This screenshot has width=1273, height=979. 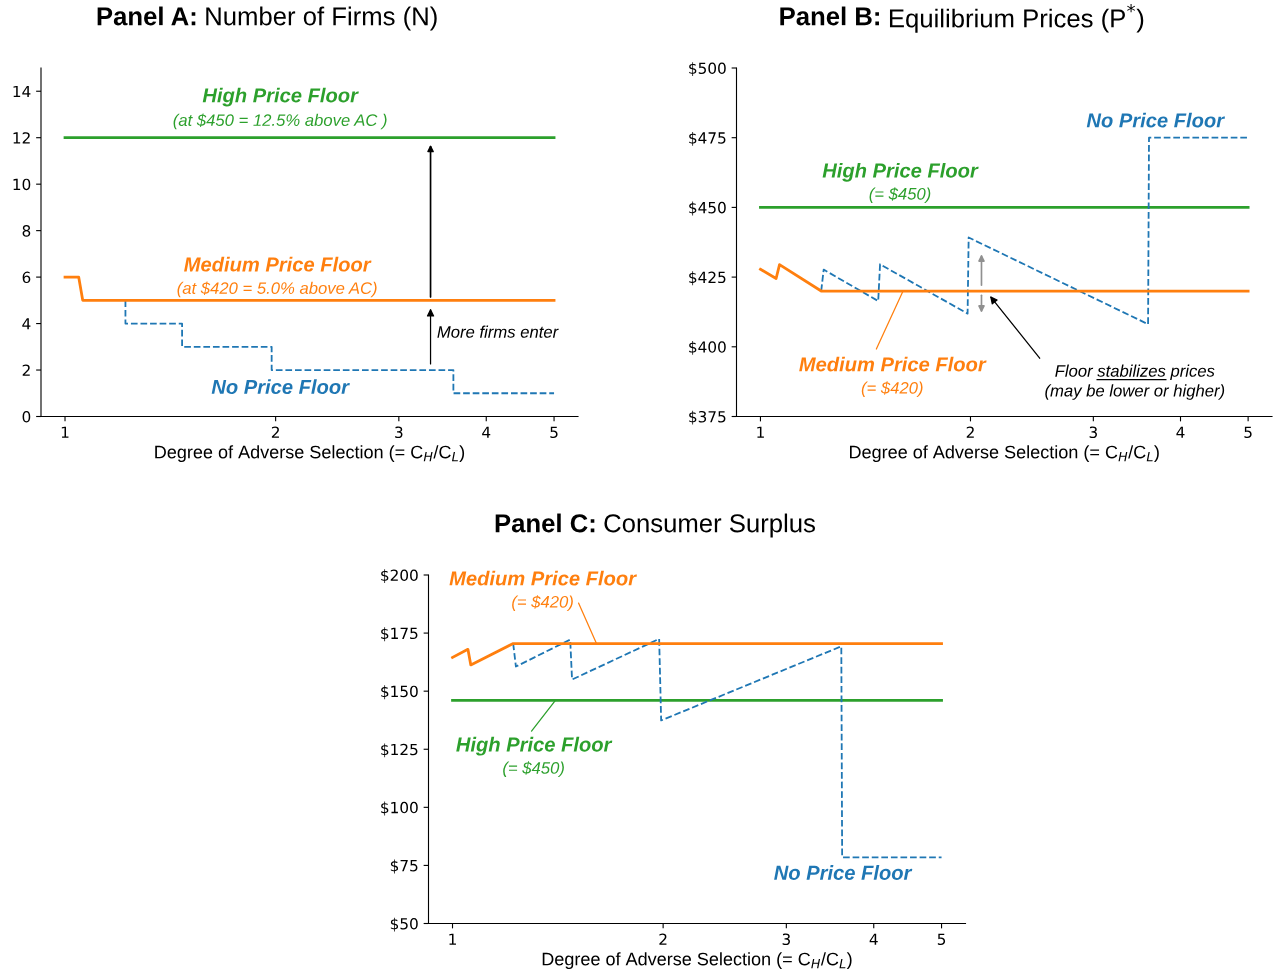 What do you see at coordinates (707, 278) in the screenshot?
I see `y-tick-label: $425` at bounding box center [707, 278].